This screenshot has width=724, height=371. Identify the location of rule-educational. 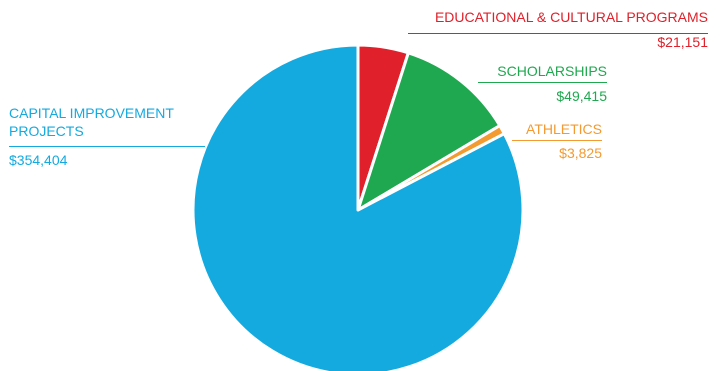
(558, 33).